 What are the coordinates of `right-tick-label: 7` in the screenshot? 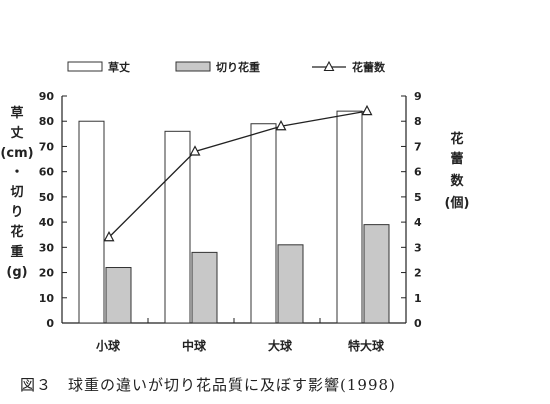 It's located at (418, 146).